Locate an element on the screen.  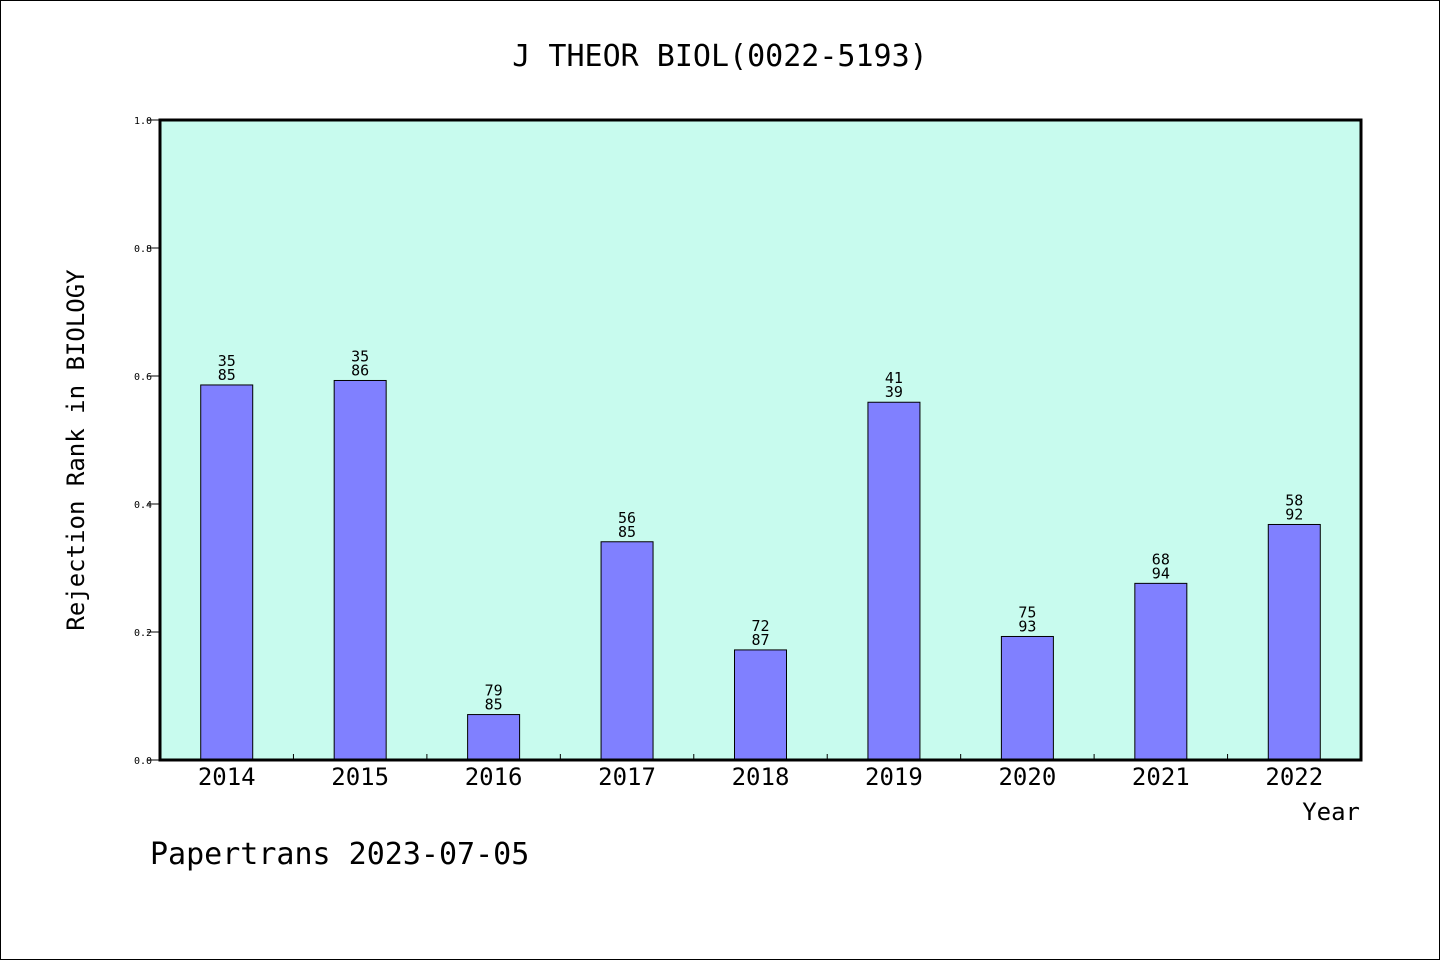
x-tick-label-2019: 2019 is located at coordinates (894, 777).